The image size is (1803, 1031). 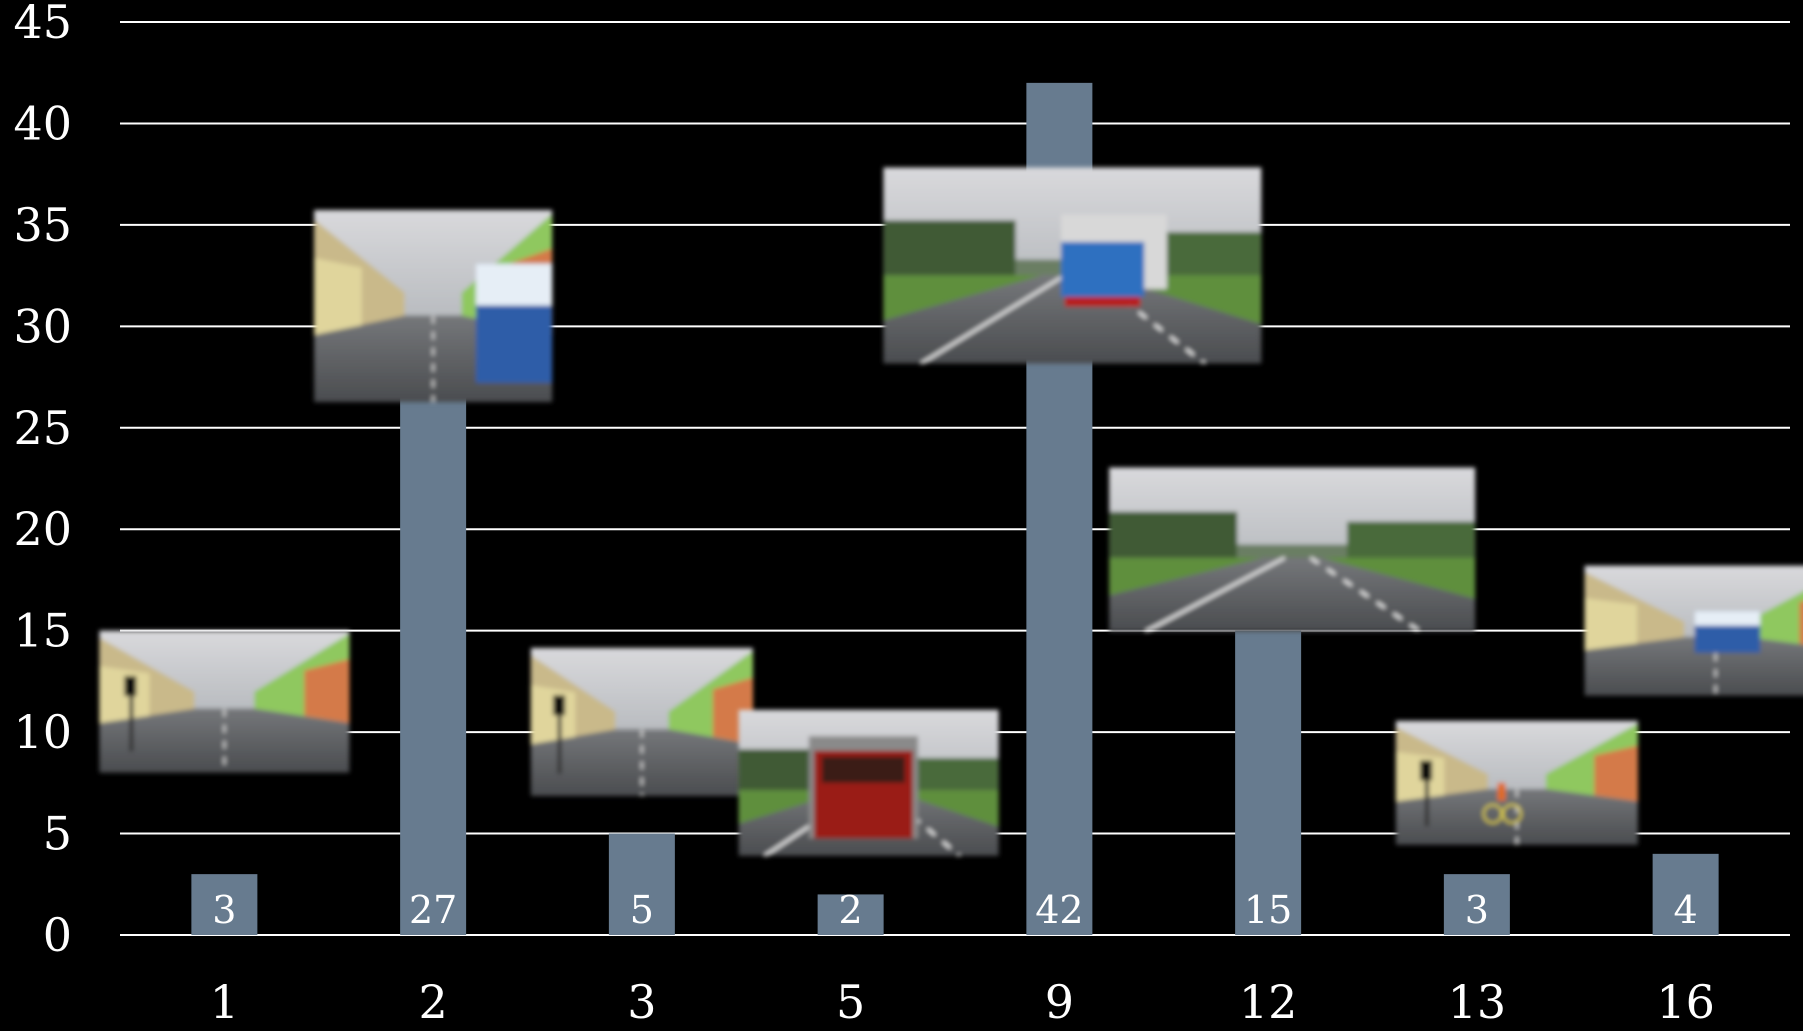 What do you see at coordinates (42, 326) in the screenshot?
I see `y-tick-label: 30` at bounding box center [42, 326].